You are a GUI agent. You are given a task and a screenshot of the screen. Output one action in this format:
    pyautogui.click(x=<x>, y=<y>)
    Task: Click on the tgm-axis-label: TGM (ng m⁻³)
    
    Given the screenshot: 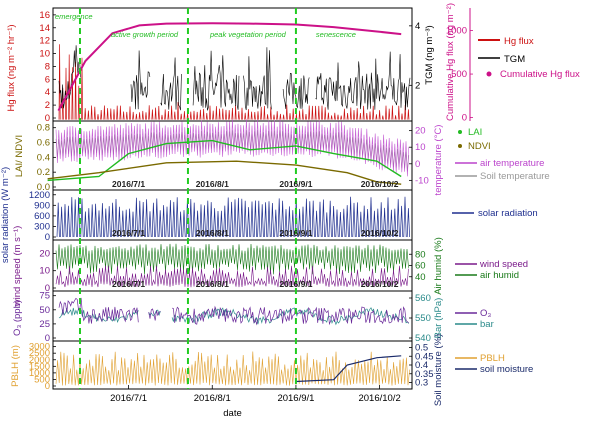 What is the action you would take?
    pyautogui.click(x=429, y=54)
    